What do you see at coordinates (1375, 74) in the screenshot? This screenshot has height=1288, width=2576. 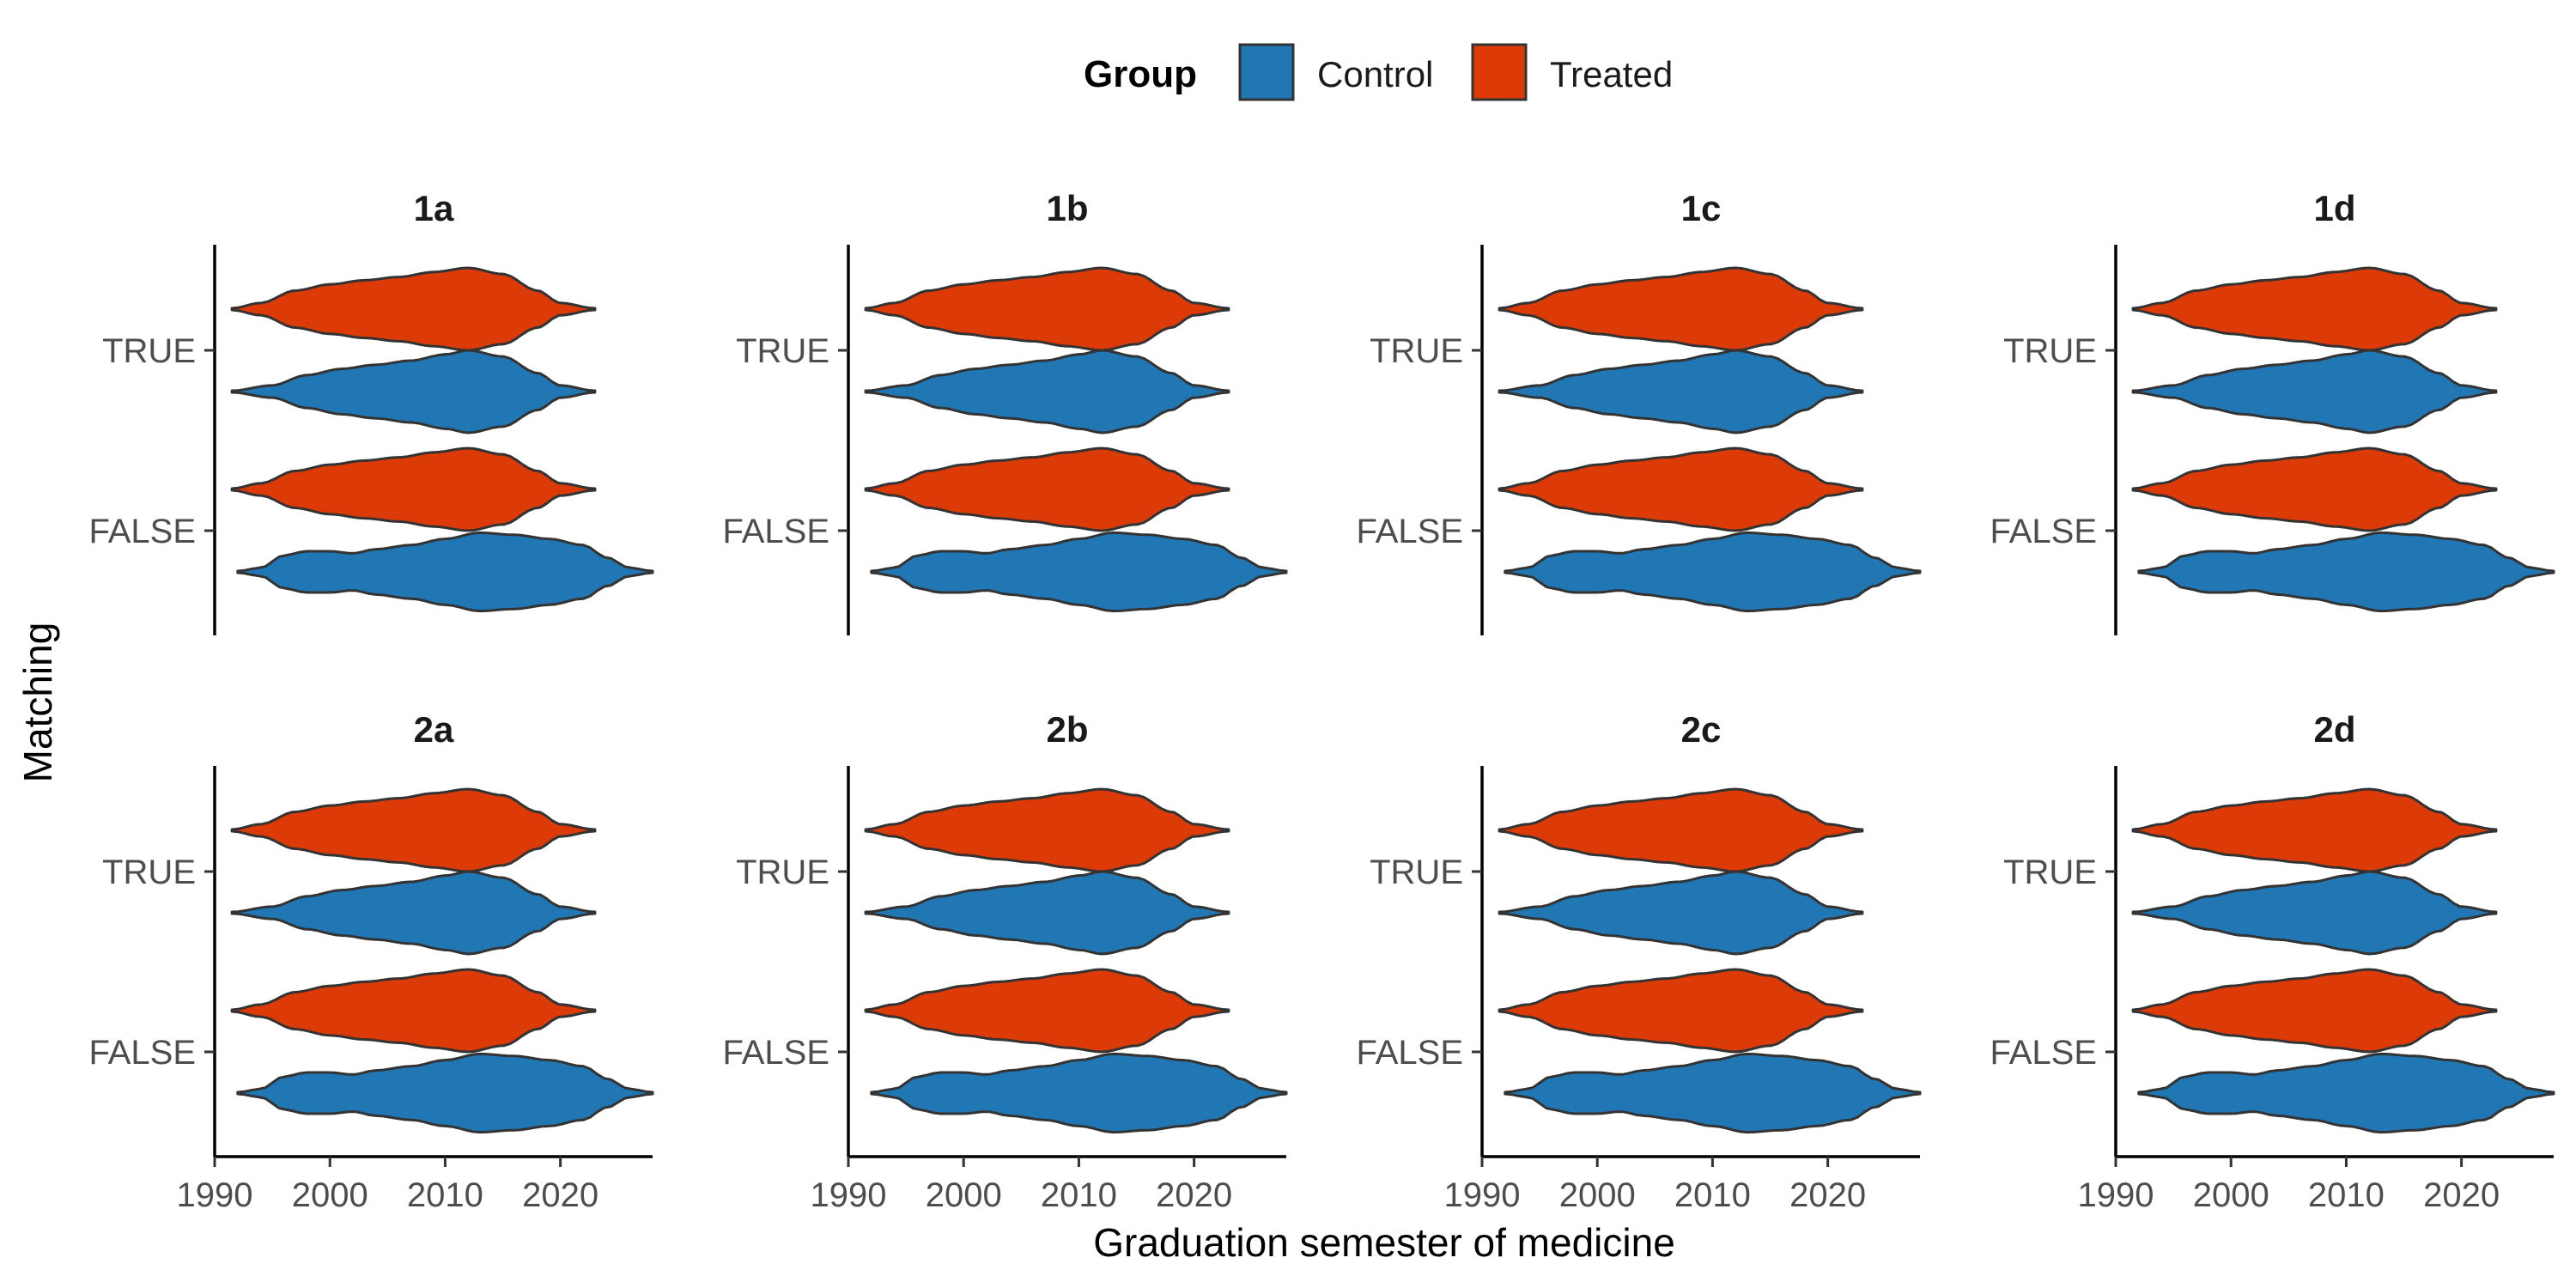 I see `legend-label-control: Control` at bounding box center [1375, 74].